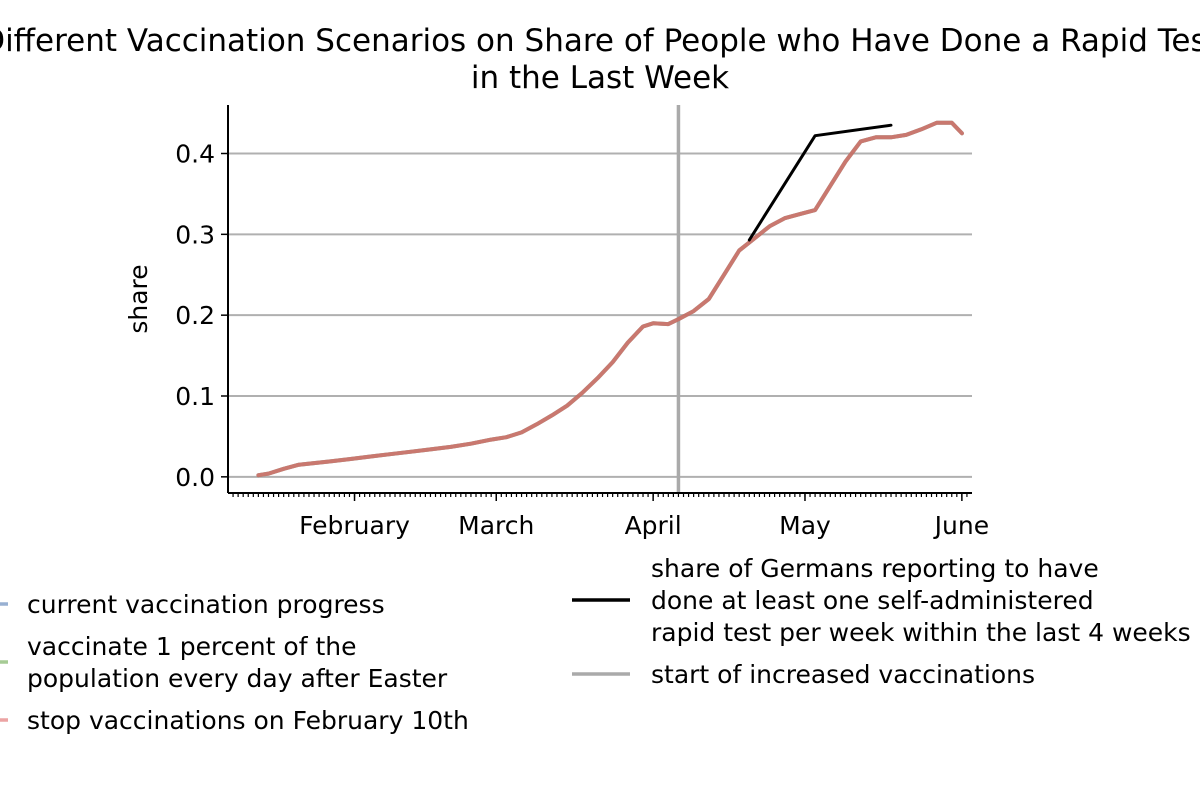 The width and height of the screenshot is (1200, 800). I want to click on chart-title-line: in the Last Week, so click(600, 78).